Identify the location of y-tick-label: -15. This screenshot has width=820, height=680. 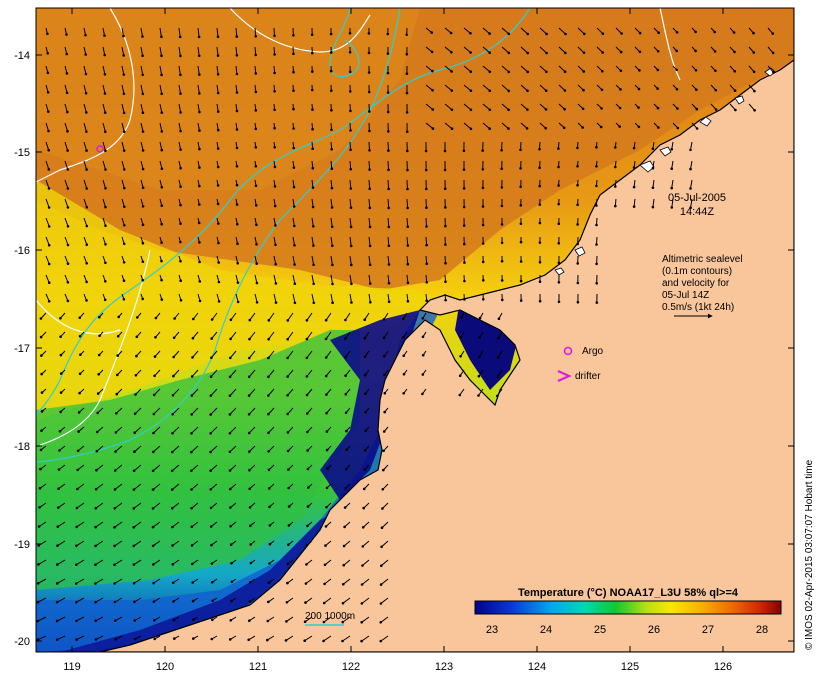
(22, 153).